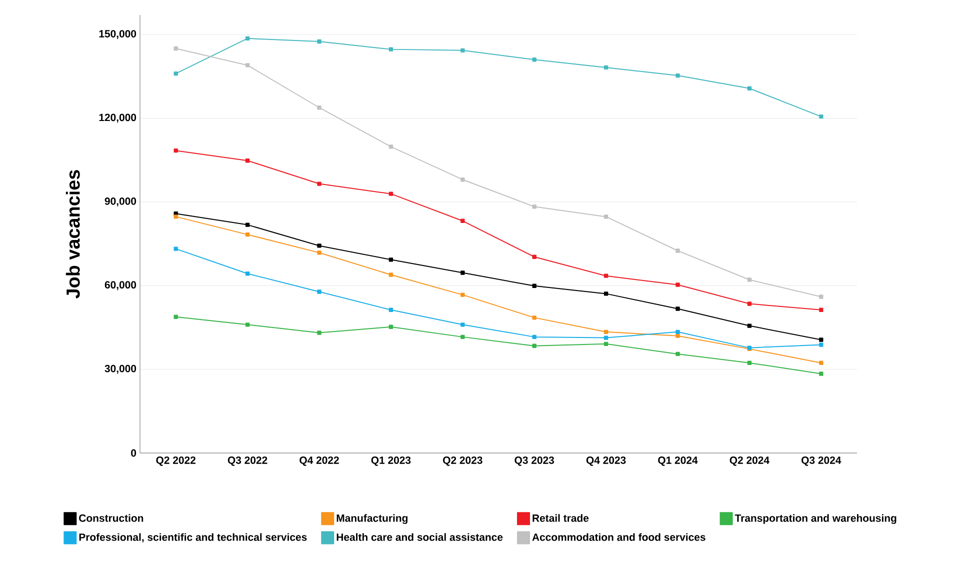 The image size is (962, 563). I want to click on y-tick-label: 90,000, so click(120, 201).